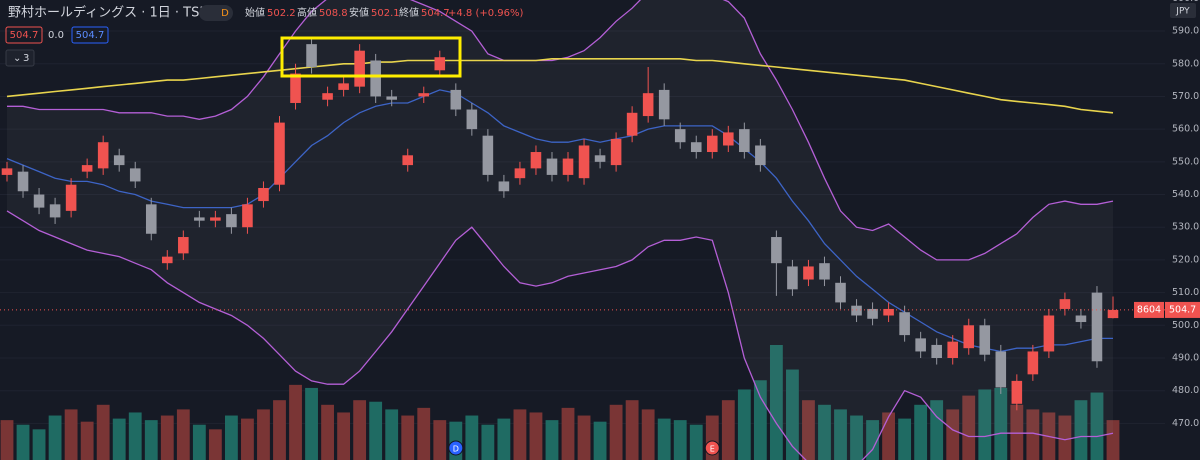 The width and height of the screenshot is (1200, 460). What do you see at coordinates (281, 13) in the screenshot?
I see `ohlc-value: 502.2` at bounding box center [281, 13].